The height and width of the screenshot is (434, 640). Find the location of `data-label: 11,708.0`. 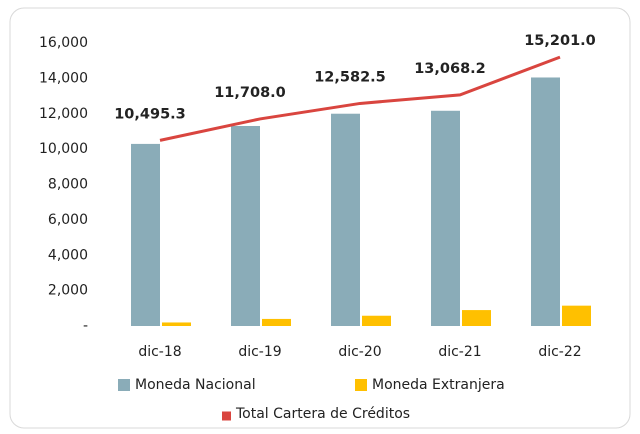

data-label: 11,708.0 is located at coordinates (250, 93).